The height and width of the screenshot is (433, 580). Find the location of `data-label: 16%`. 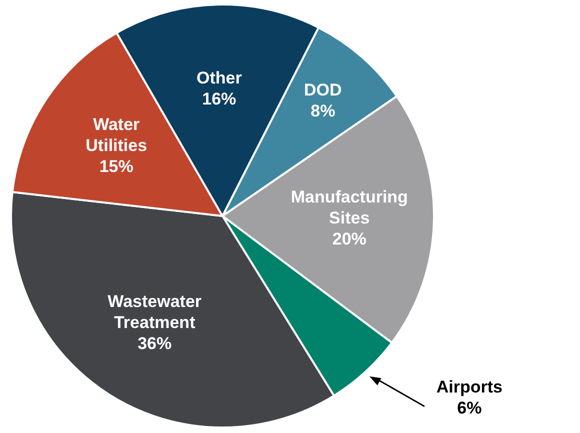

data-label: 16% is located at coordinates (219, 98).